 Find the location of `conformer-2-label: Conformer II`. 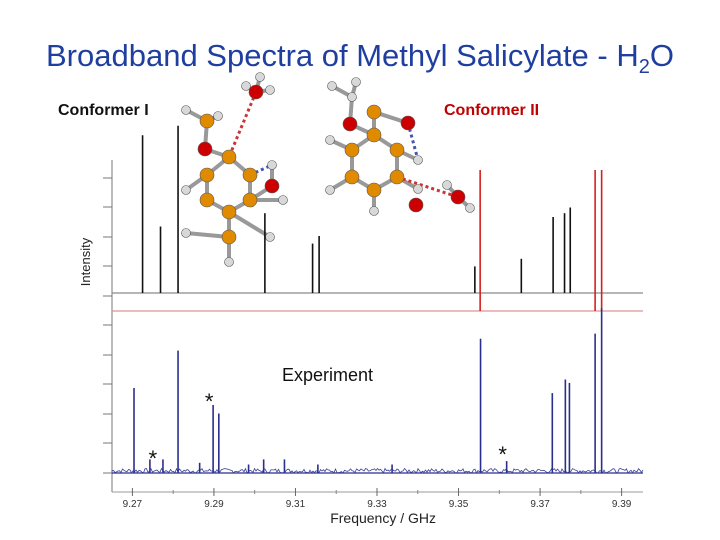

conformer-2-label: Conformer II is located at coordinates (492, 110).